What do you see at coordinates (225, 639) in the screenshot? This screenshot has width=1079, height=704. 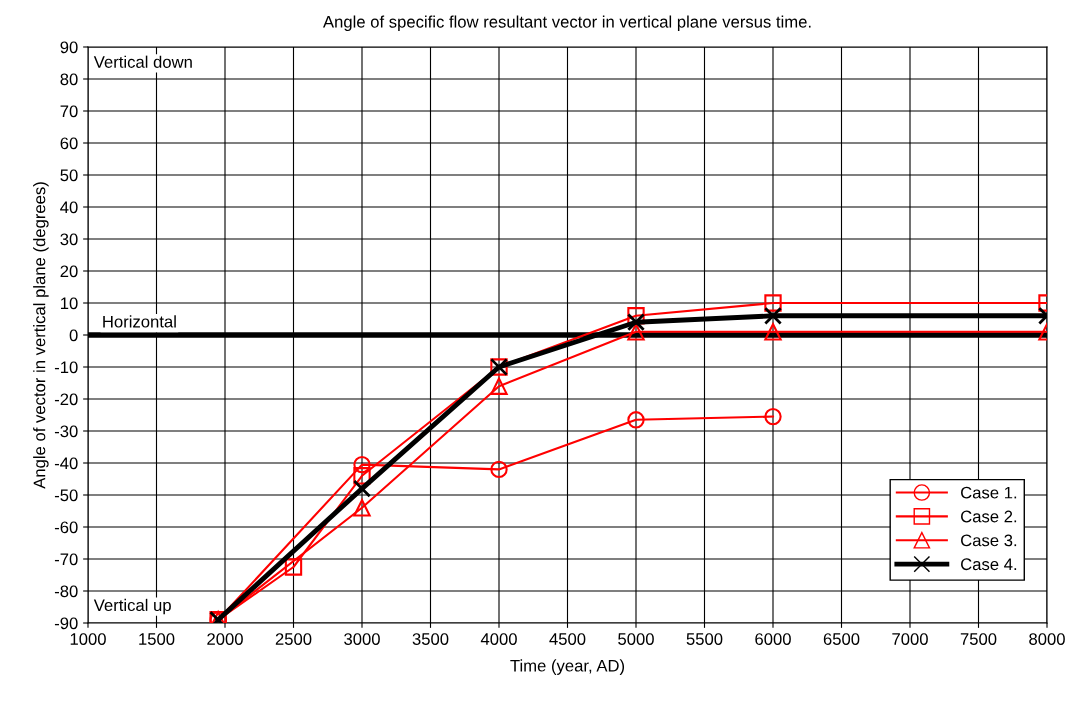 I see `x-tick-label: 2000` at bounding box center [225, 639].